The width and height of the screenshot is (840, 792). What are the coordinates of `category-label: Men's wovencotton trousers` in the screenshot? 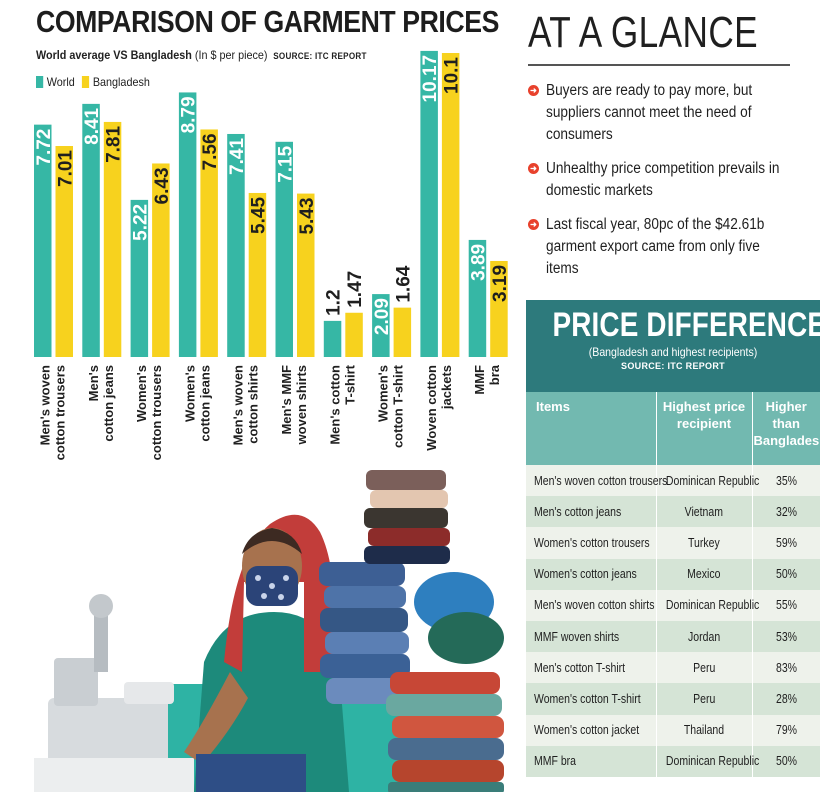 It's located at (53, 412).